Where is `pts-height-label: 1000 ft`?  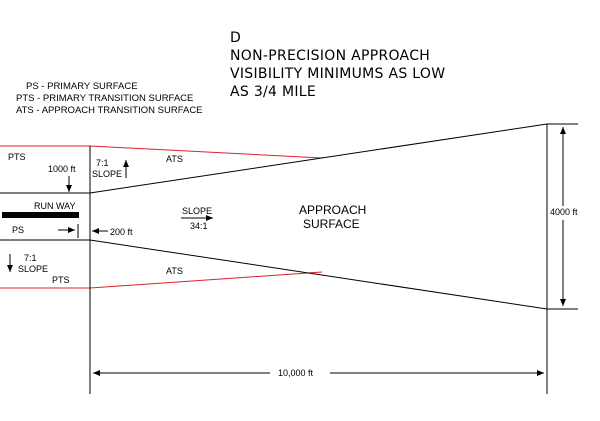 pts-height-label: 1000 ft is located at coordinates (62, 169).